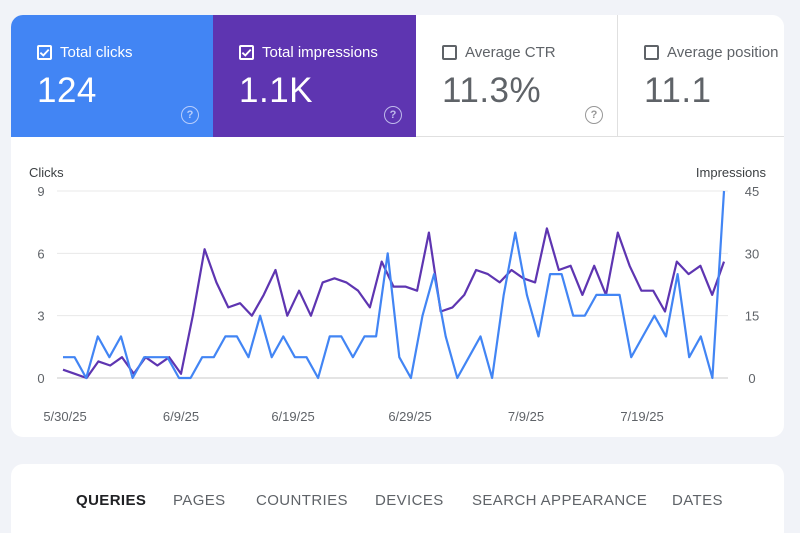 The image size is (800, 533). I want to click on right-tick-label: 30, so click(752, 253).